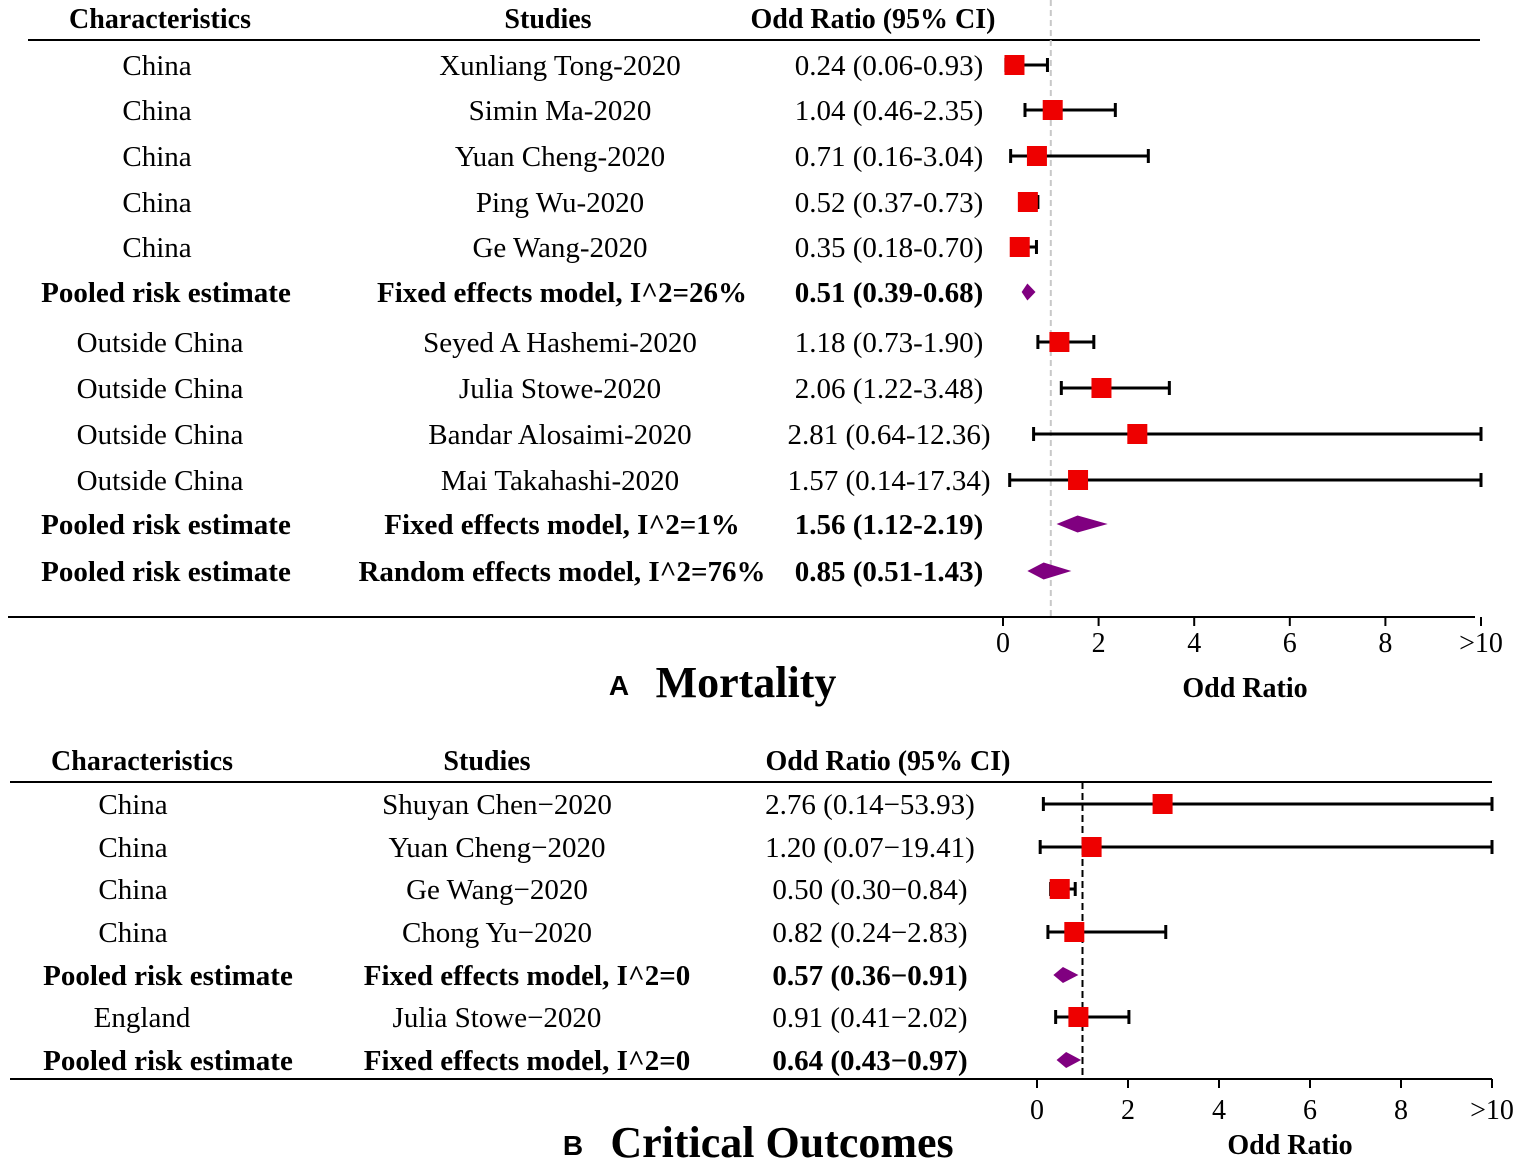 The image size is (1535, 1166). What do you see at coordinates (497, 848) in the screenshot?
I see `study-name: Yuan Cheng−2020` at bounding box center [497, 848].